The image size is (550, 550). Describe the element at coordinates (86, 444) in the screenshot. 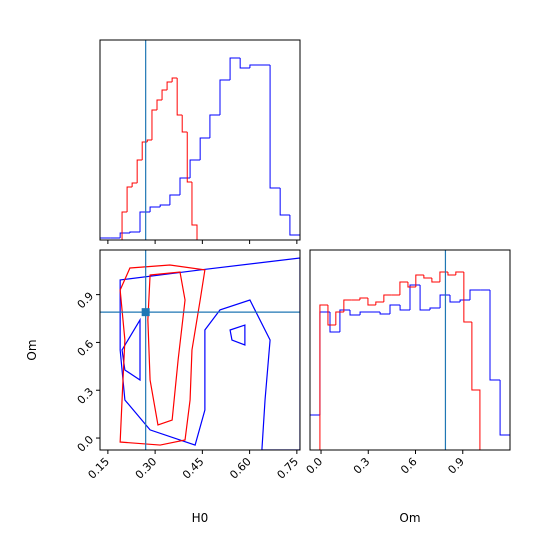

I see `y-tick-label: 0.0` at that location.